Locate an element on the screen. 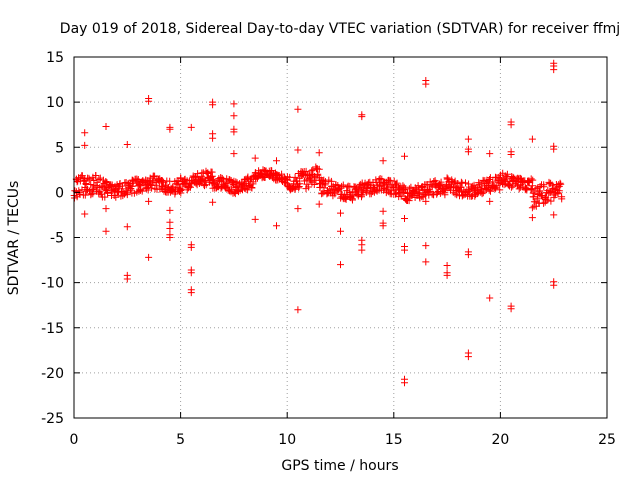 The width and height of the screenshot is (640, 480). y-tick-label: -10 is located at coordinates (52, 284).